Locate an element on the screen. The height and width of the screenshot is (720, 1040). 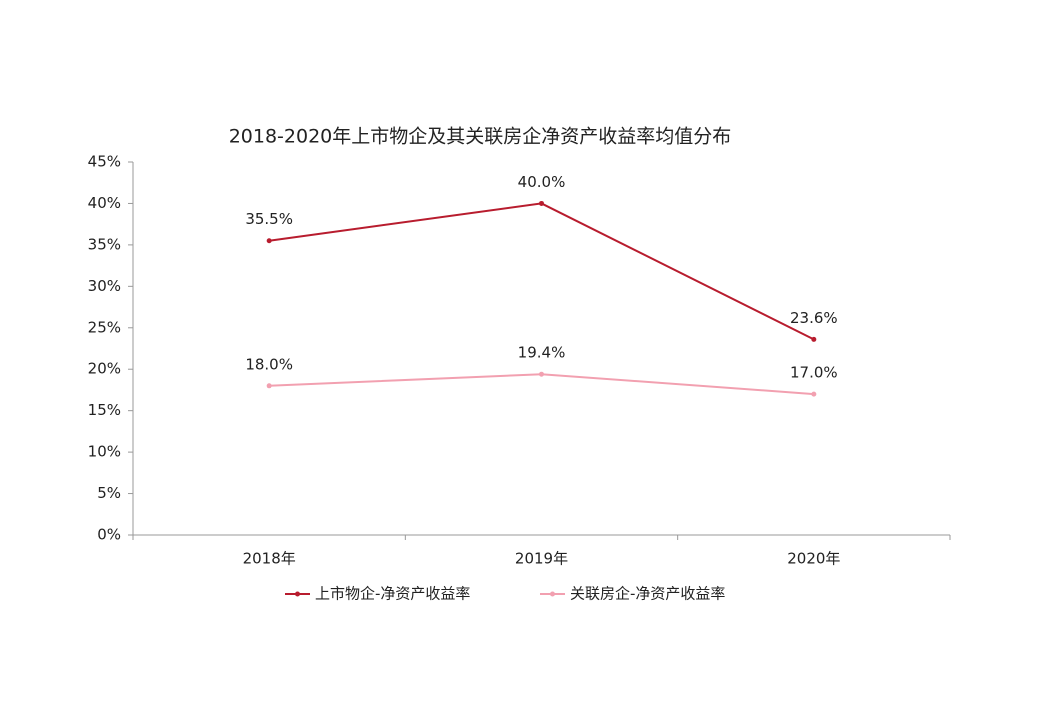
data-label: 19.4% is located at coordinates (542, 353).